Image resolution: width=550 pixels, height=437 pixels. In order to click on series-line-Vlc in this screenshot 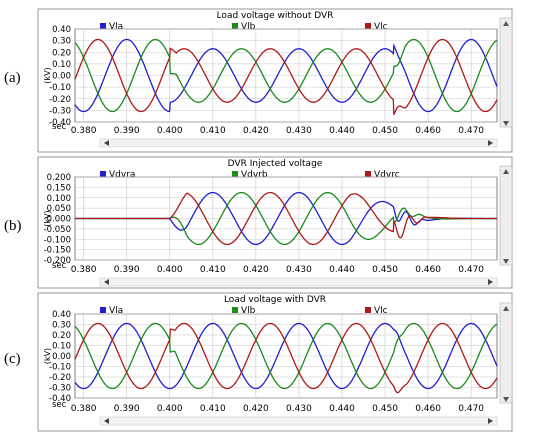, I will do `click(286, 358)`.